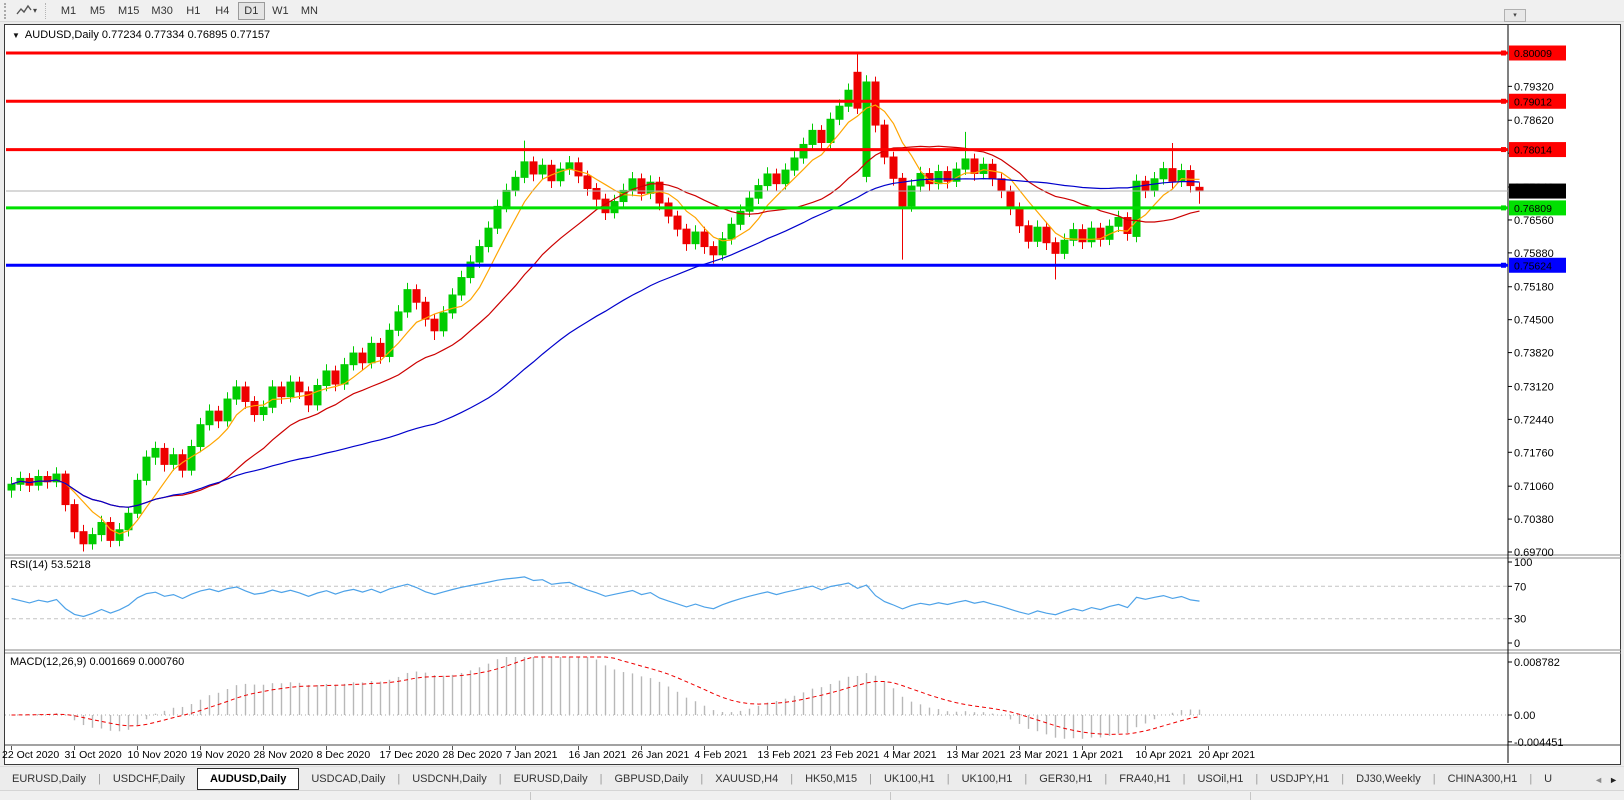 This screenshot has height=800, width=1624. I want to click on toolbar-drag-handle, so click(6, 10).